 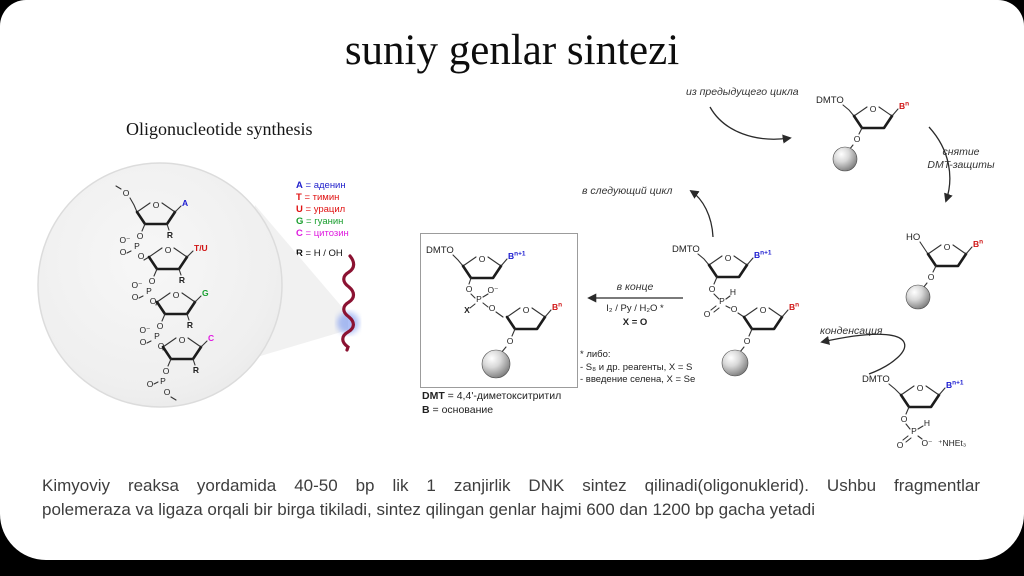 I want to click on legend-item-cytosine: C = цитозин, so click(x=322, y=233).